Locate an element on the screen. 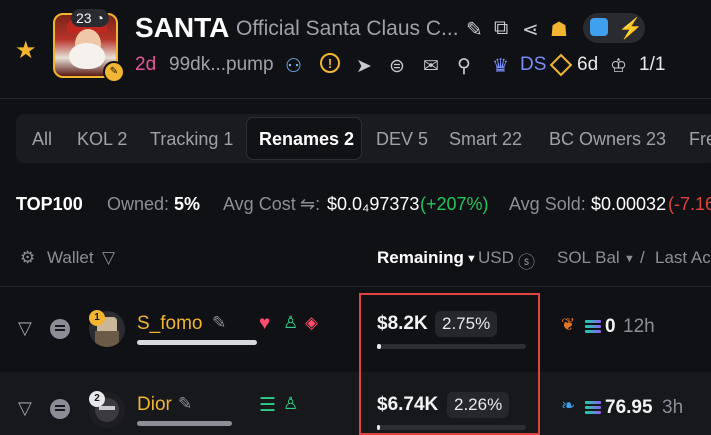 Image resolution: width=711 pixels, height=435 pixels. tab-dev: DEV 5 is located at coordinates (402, 139).